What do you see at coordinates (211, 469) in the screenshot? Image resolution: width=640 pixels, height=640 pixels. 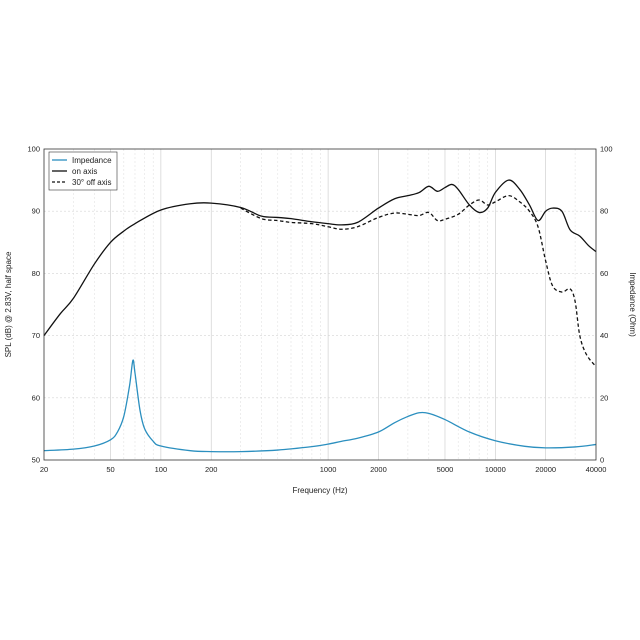 I see `x-tick-label: 200` at bounding box center [211, 469].